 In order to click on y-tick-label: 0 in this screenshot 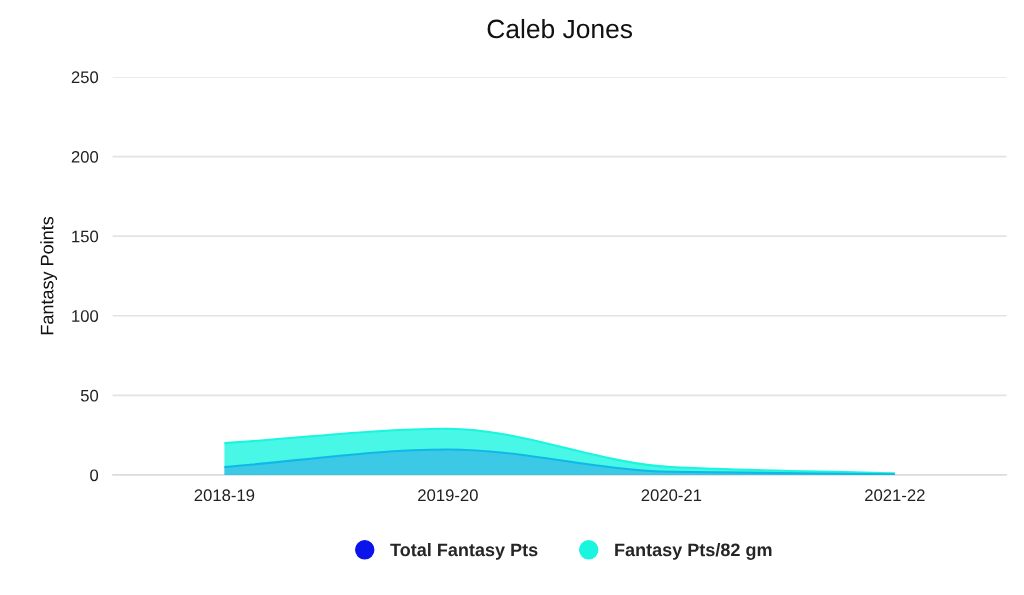, I will do `click(94, 475)`.